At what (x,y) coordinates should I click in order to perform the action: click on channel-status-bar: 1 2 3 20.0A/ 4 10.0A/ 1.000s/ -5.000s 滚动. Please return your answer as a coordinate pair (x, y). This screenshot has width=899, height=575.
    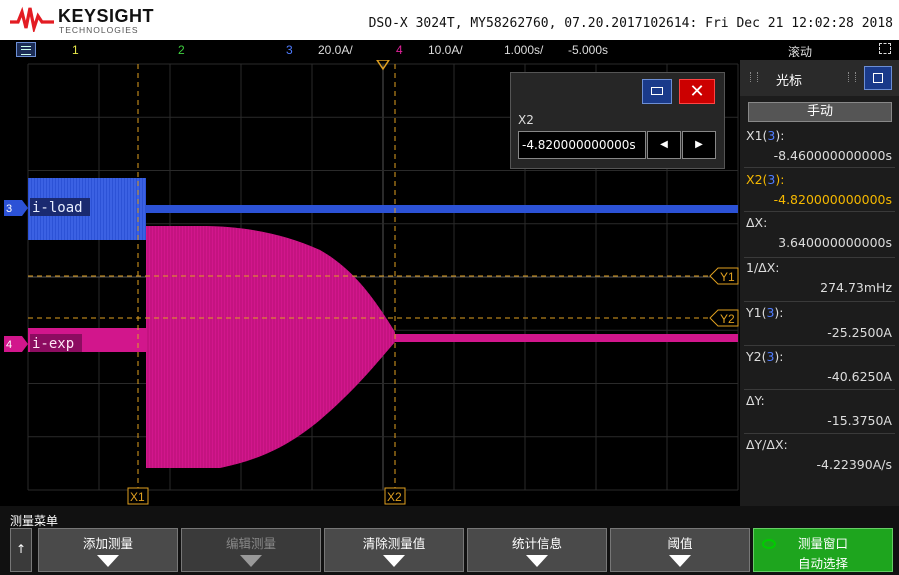
    Looking at the image, I should click on (449, 50).